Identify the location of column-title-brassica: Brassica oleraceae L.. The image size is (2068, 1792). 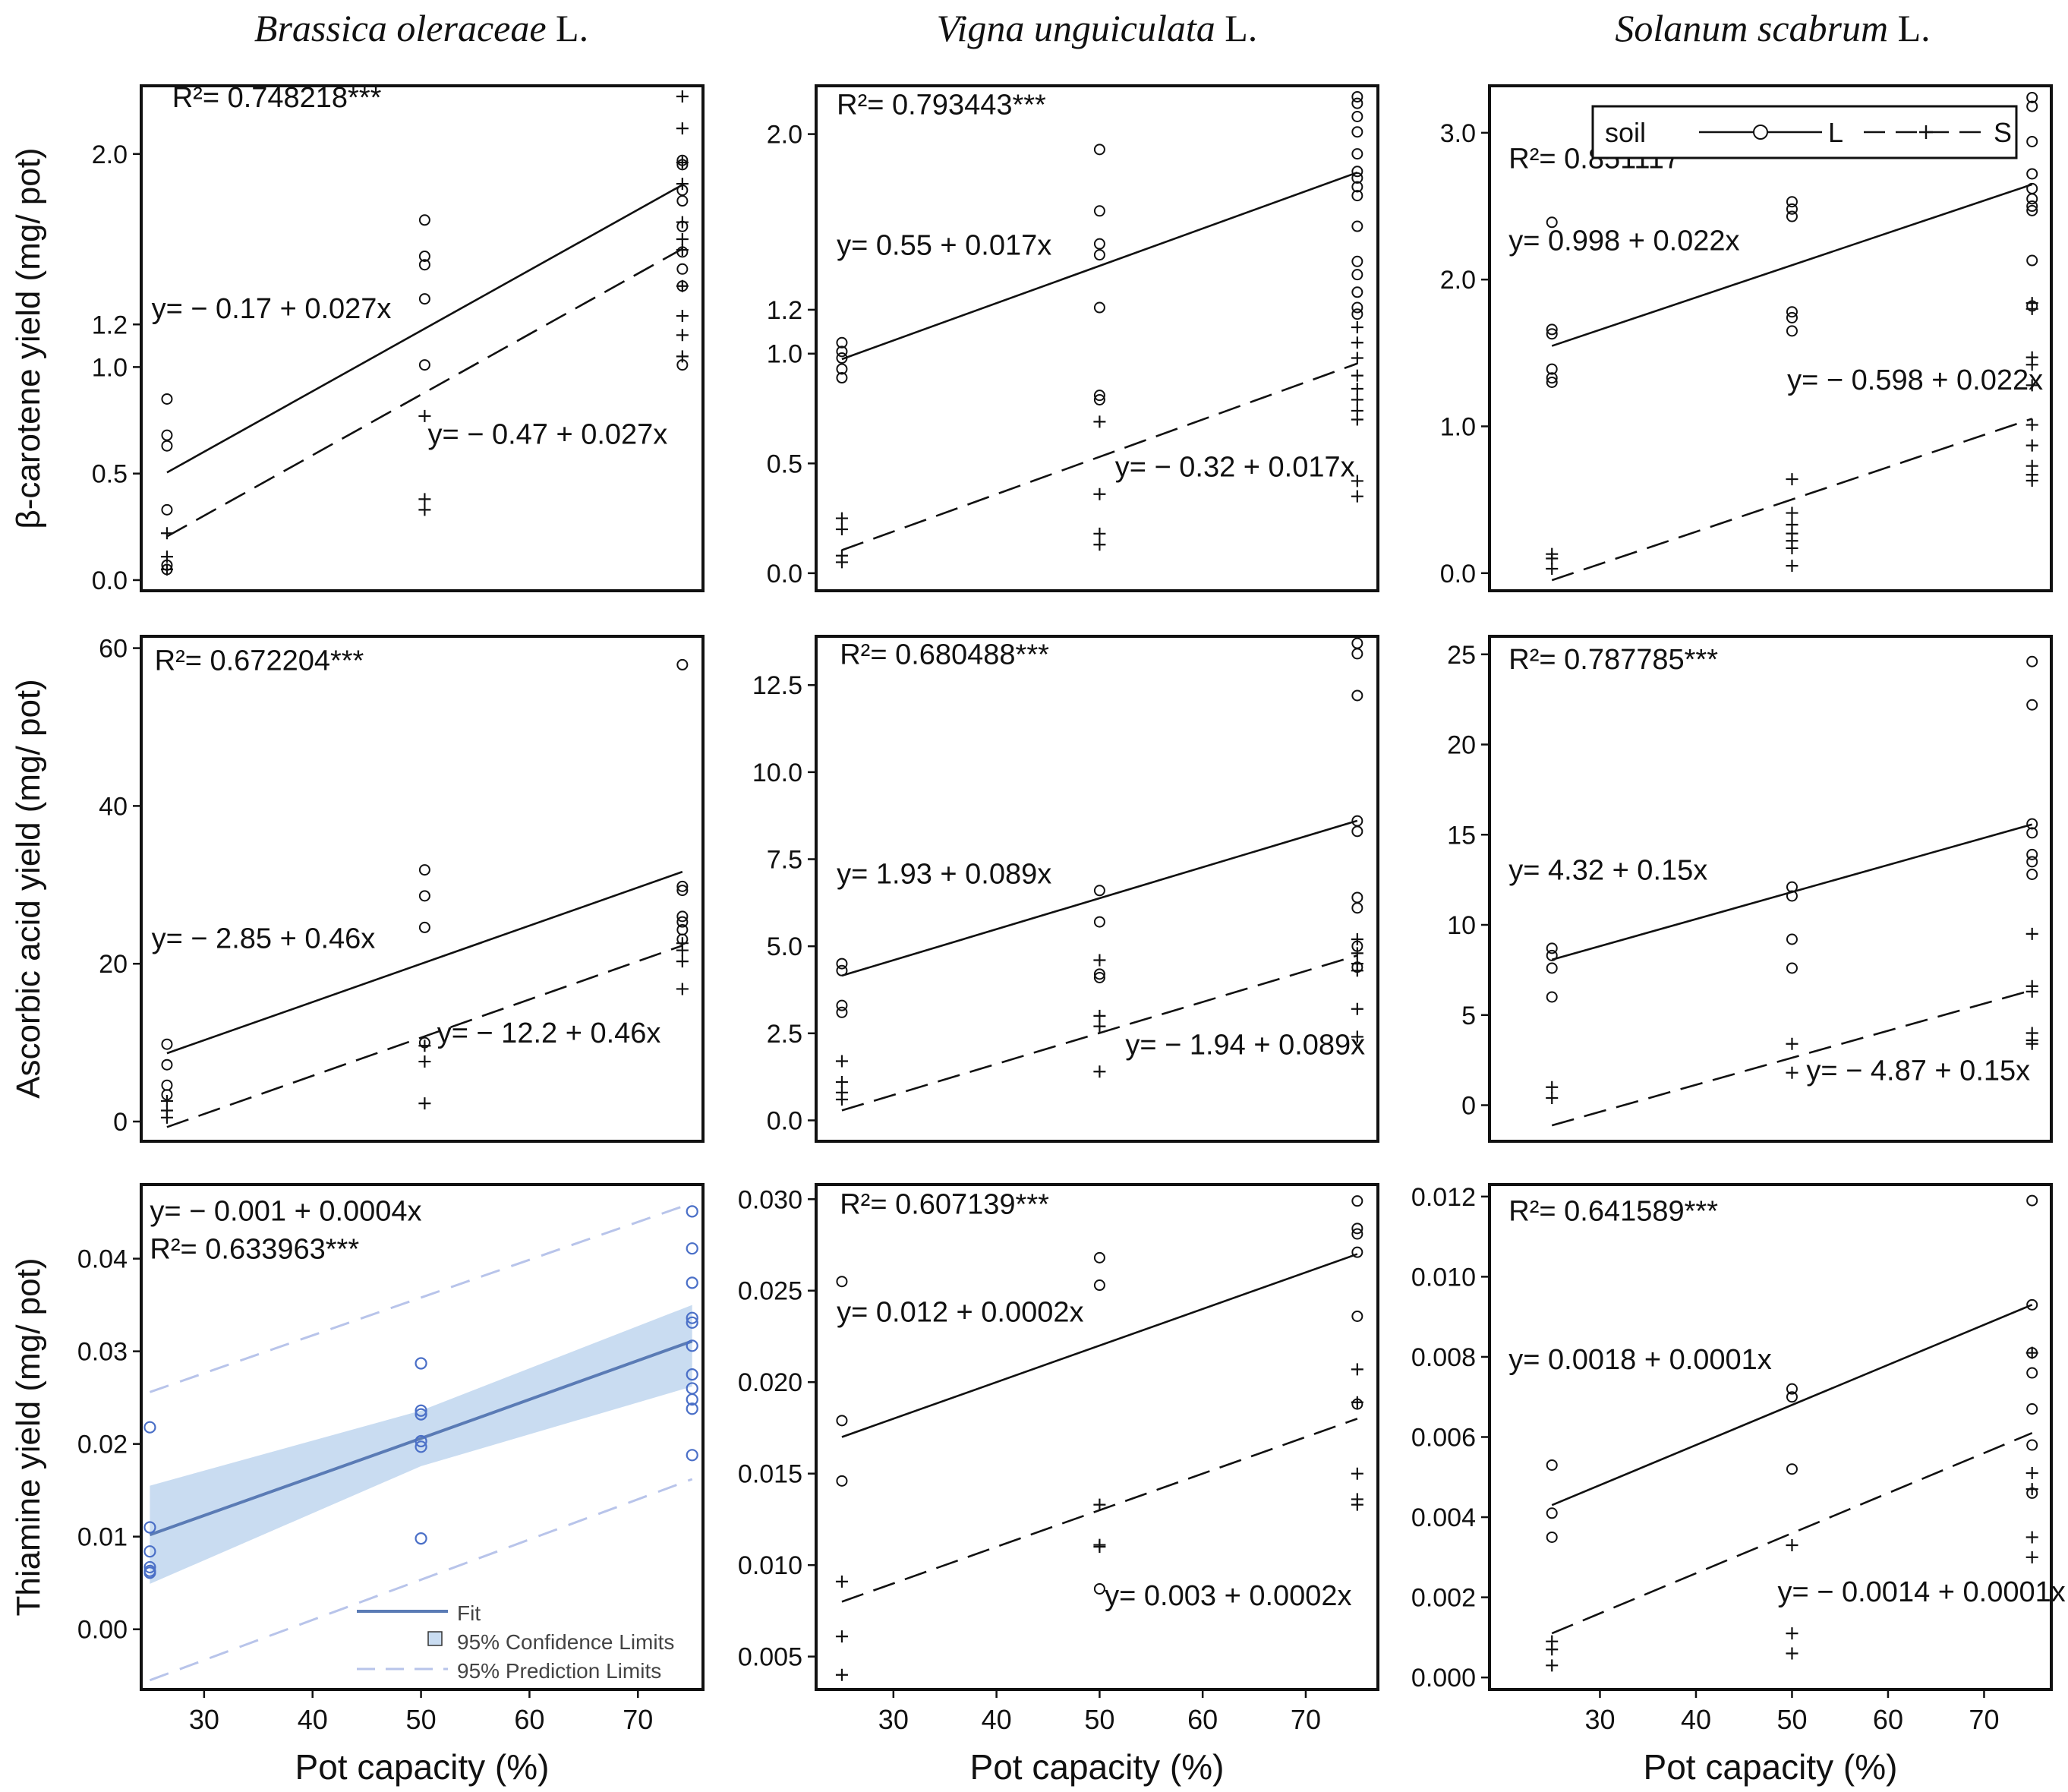
(422, 28).